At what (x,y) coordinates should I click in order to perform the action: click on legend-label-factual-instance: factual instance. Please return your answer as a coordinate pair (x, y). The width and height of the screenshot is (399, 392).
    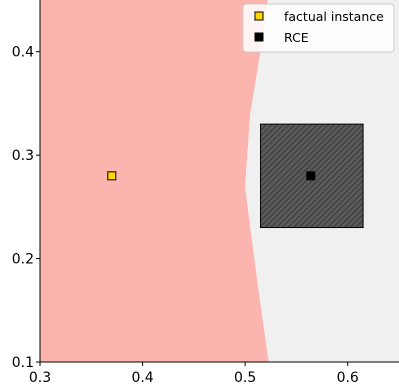
    Looking at the image, I should click on (334, 16).